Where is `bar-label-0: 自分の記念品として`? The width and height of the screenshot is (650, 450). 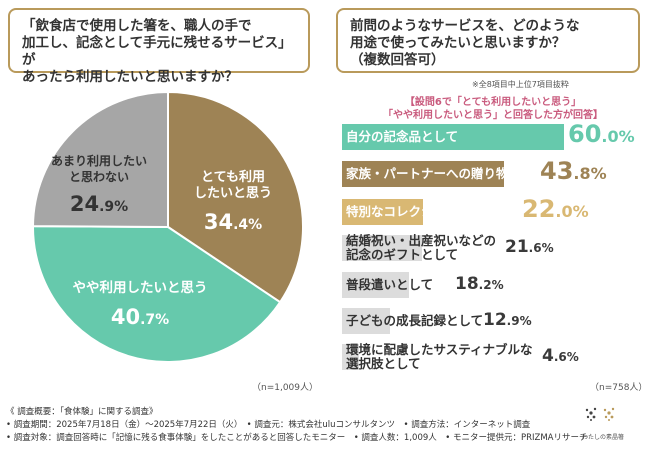 bar-label-0: 自分の記念品として is located at coordinates (402, 137).